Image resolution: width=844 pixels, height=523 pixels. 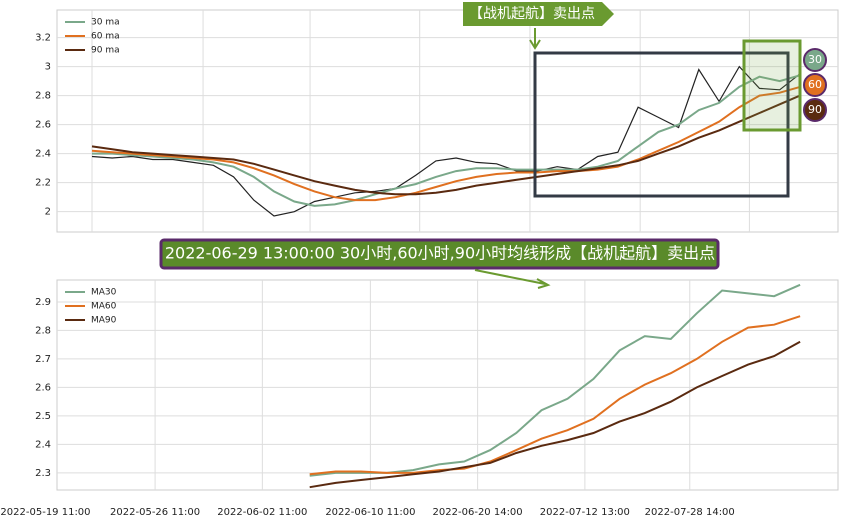 What do you see at coordinates (104, 321) in the screenshot?
I see `legend-label: MA90` at bounding box center [104, 321].